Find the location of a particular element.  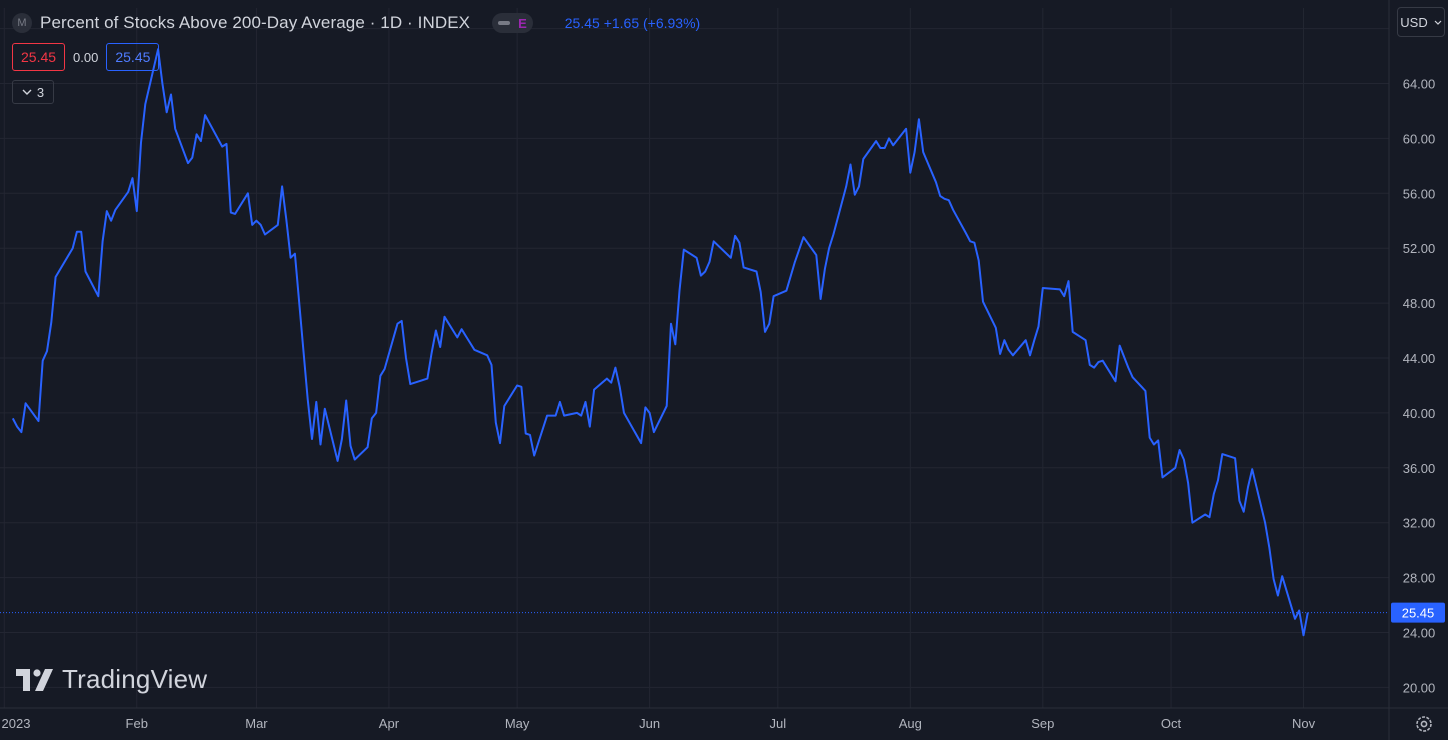

x-tick-label: Mar is located at coordinates (256, 723).